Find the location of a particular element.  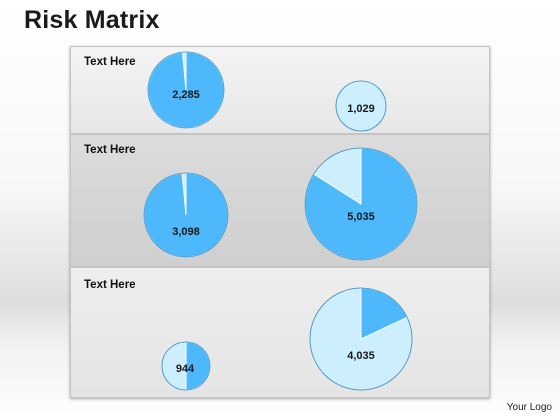

pie-2: 1,029 is located at coordinates (361, 106).